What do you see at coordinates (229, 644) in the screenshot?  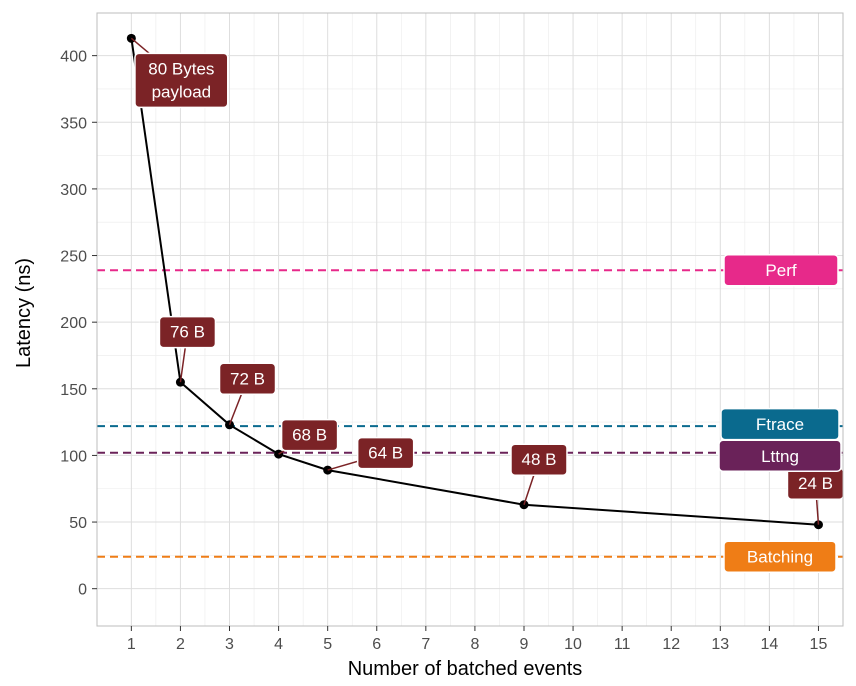 I see `x-tick-label: 3` at bounding box center [229, 644].